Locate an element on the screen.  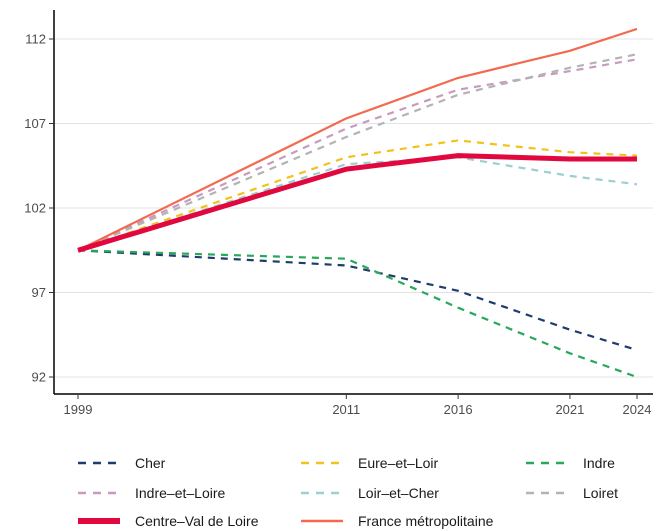
y-axis-ticks: 92 97 102 107 112 is located at coordinates (39, 208).